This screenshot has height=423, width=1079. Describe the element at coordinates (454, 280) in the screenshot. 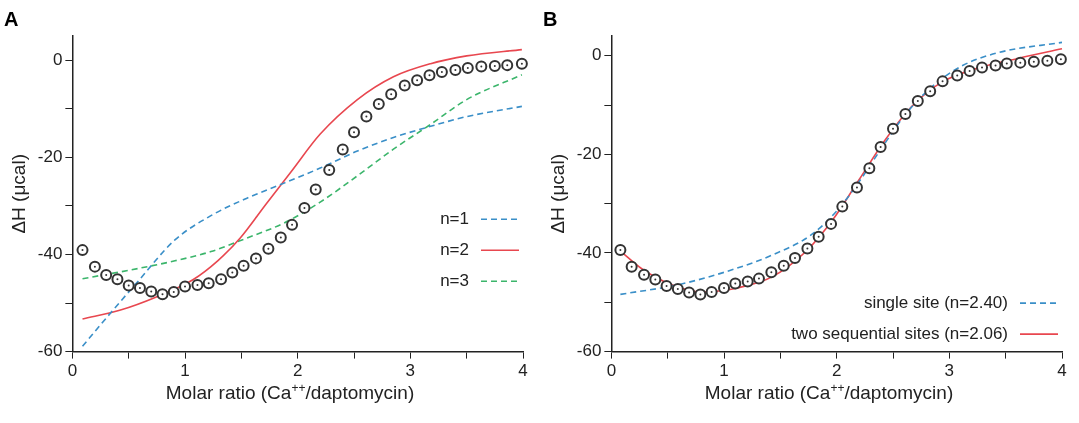

I see `legend-label: n=3` at that location.